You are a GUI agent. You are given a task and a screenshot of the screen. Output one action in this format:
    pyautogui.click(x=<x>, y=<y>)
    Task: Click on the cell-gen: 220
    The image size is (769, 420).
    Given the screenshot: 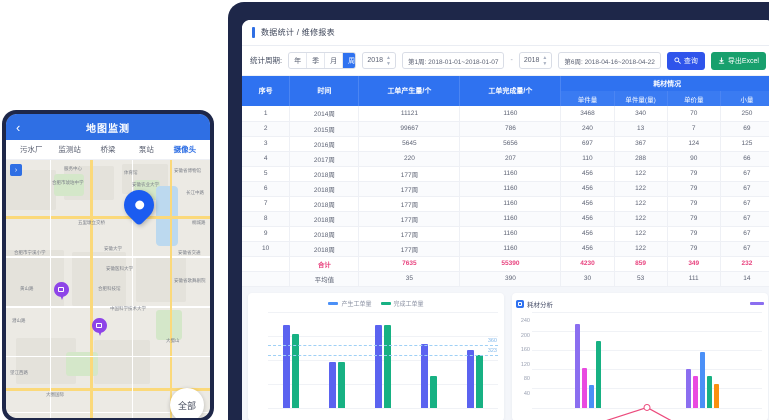 What is the action you would take?
    pyautogui.click(x=409, y=159)
    